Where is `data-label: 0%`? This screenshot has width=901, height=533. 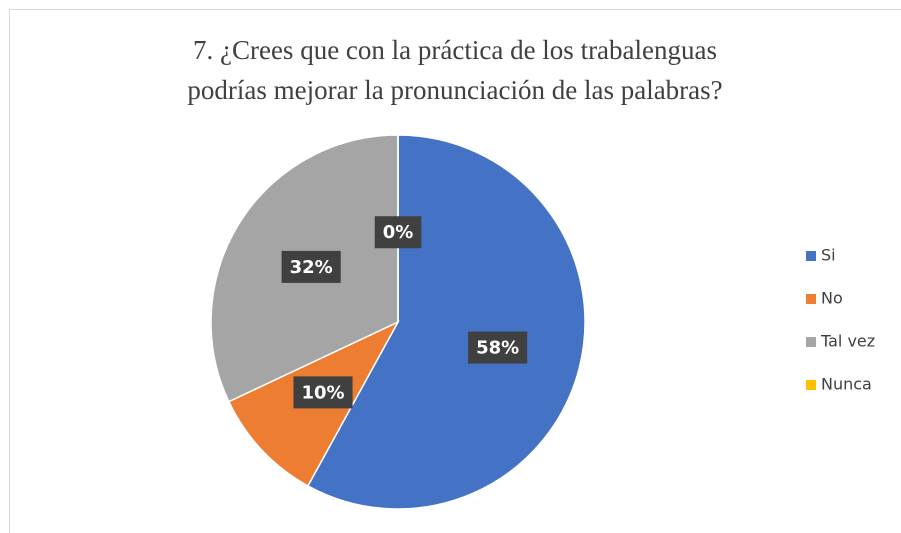
data-label: 0% is located at coordinates (398, 232).